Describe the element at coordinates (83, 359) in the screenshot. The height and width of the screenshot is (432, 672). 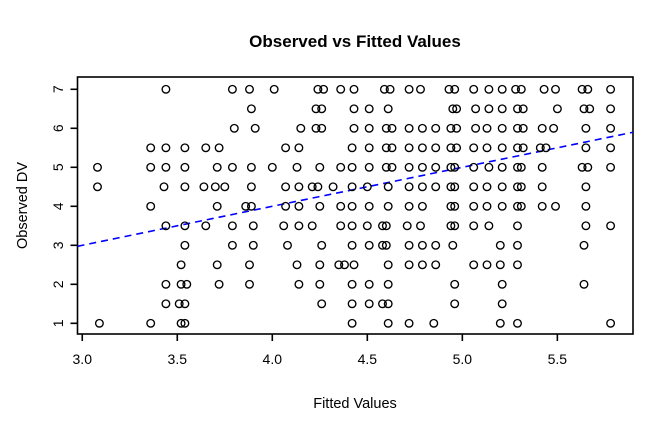
I see `x-tick-label: 3.0` at that location.